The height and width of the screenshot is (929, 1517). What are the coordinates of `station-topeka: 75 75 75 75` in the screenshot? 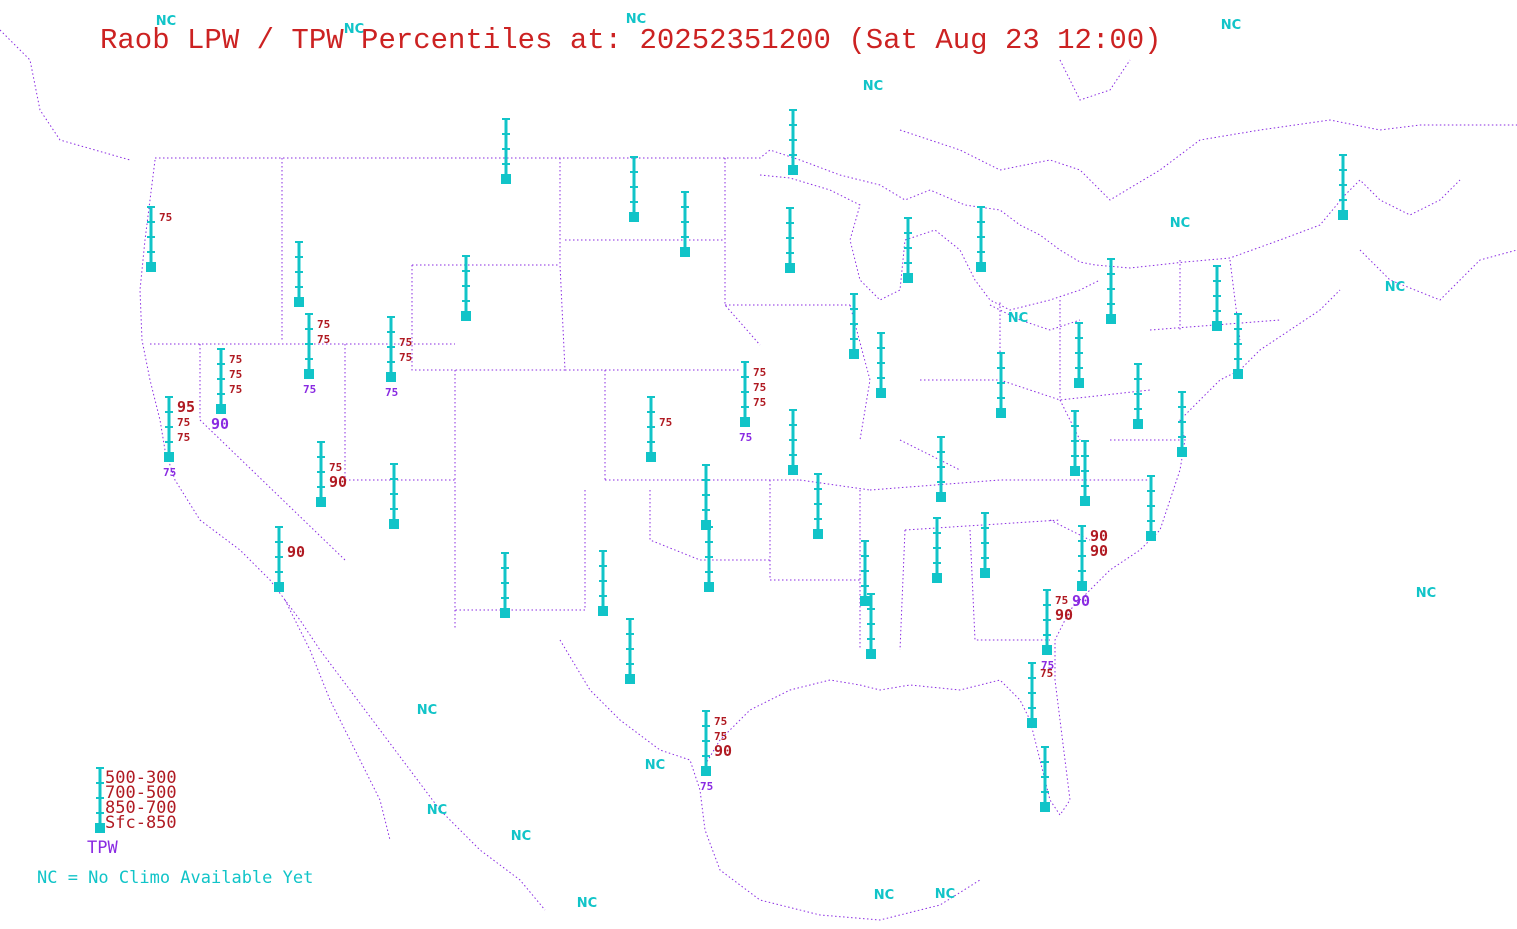 It's located at (752, 402).